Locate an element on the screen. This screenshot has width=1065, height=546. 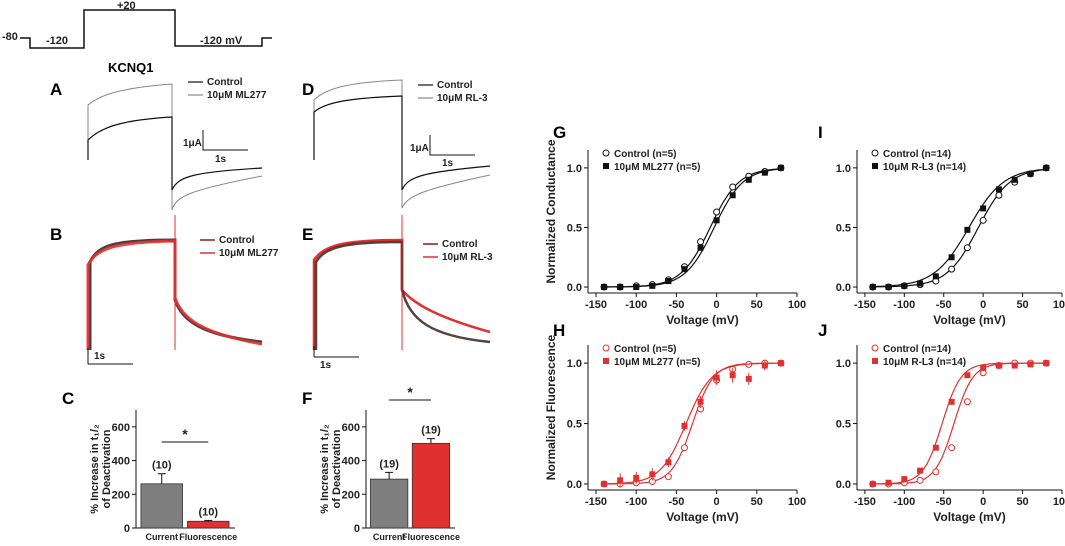
protocol-v-pre: -120 is located at coordinates (57, 41).